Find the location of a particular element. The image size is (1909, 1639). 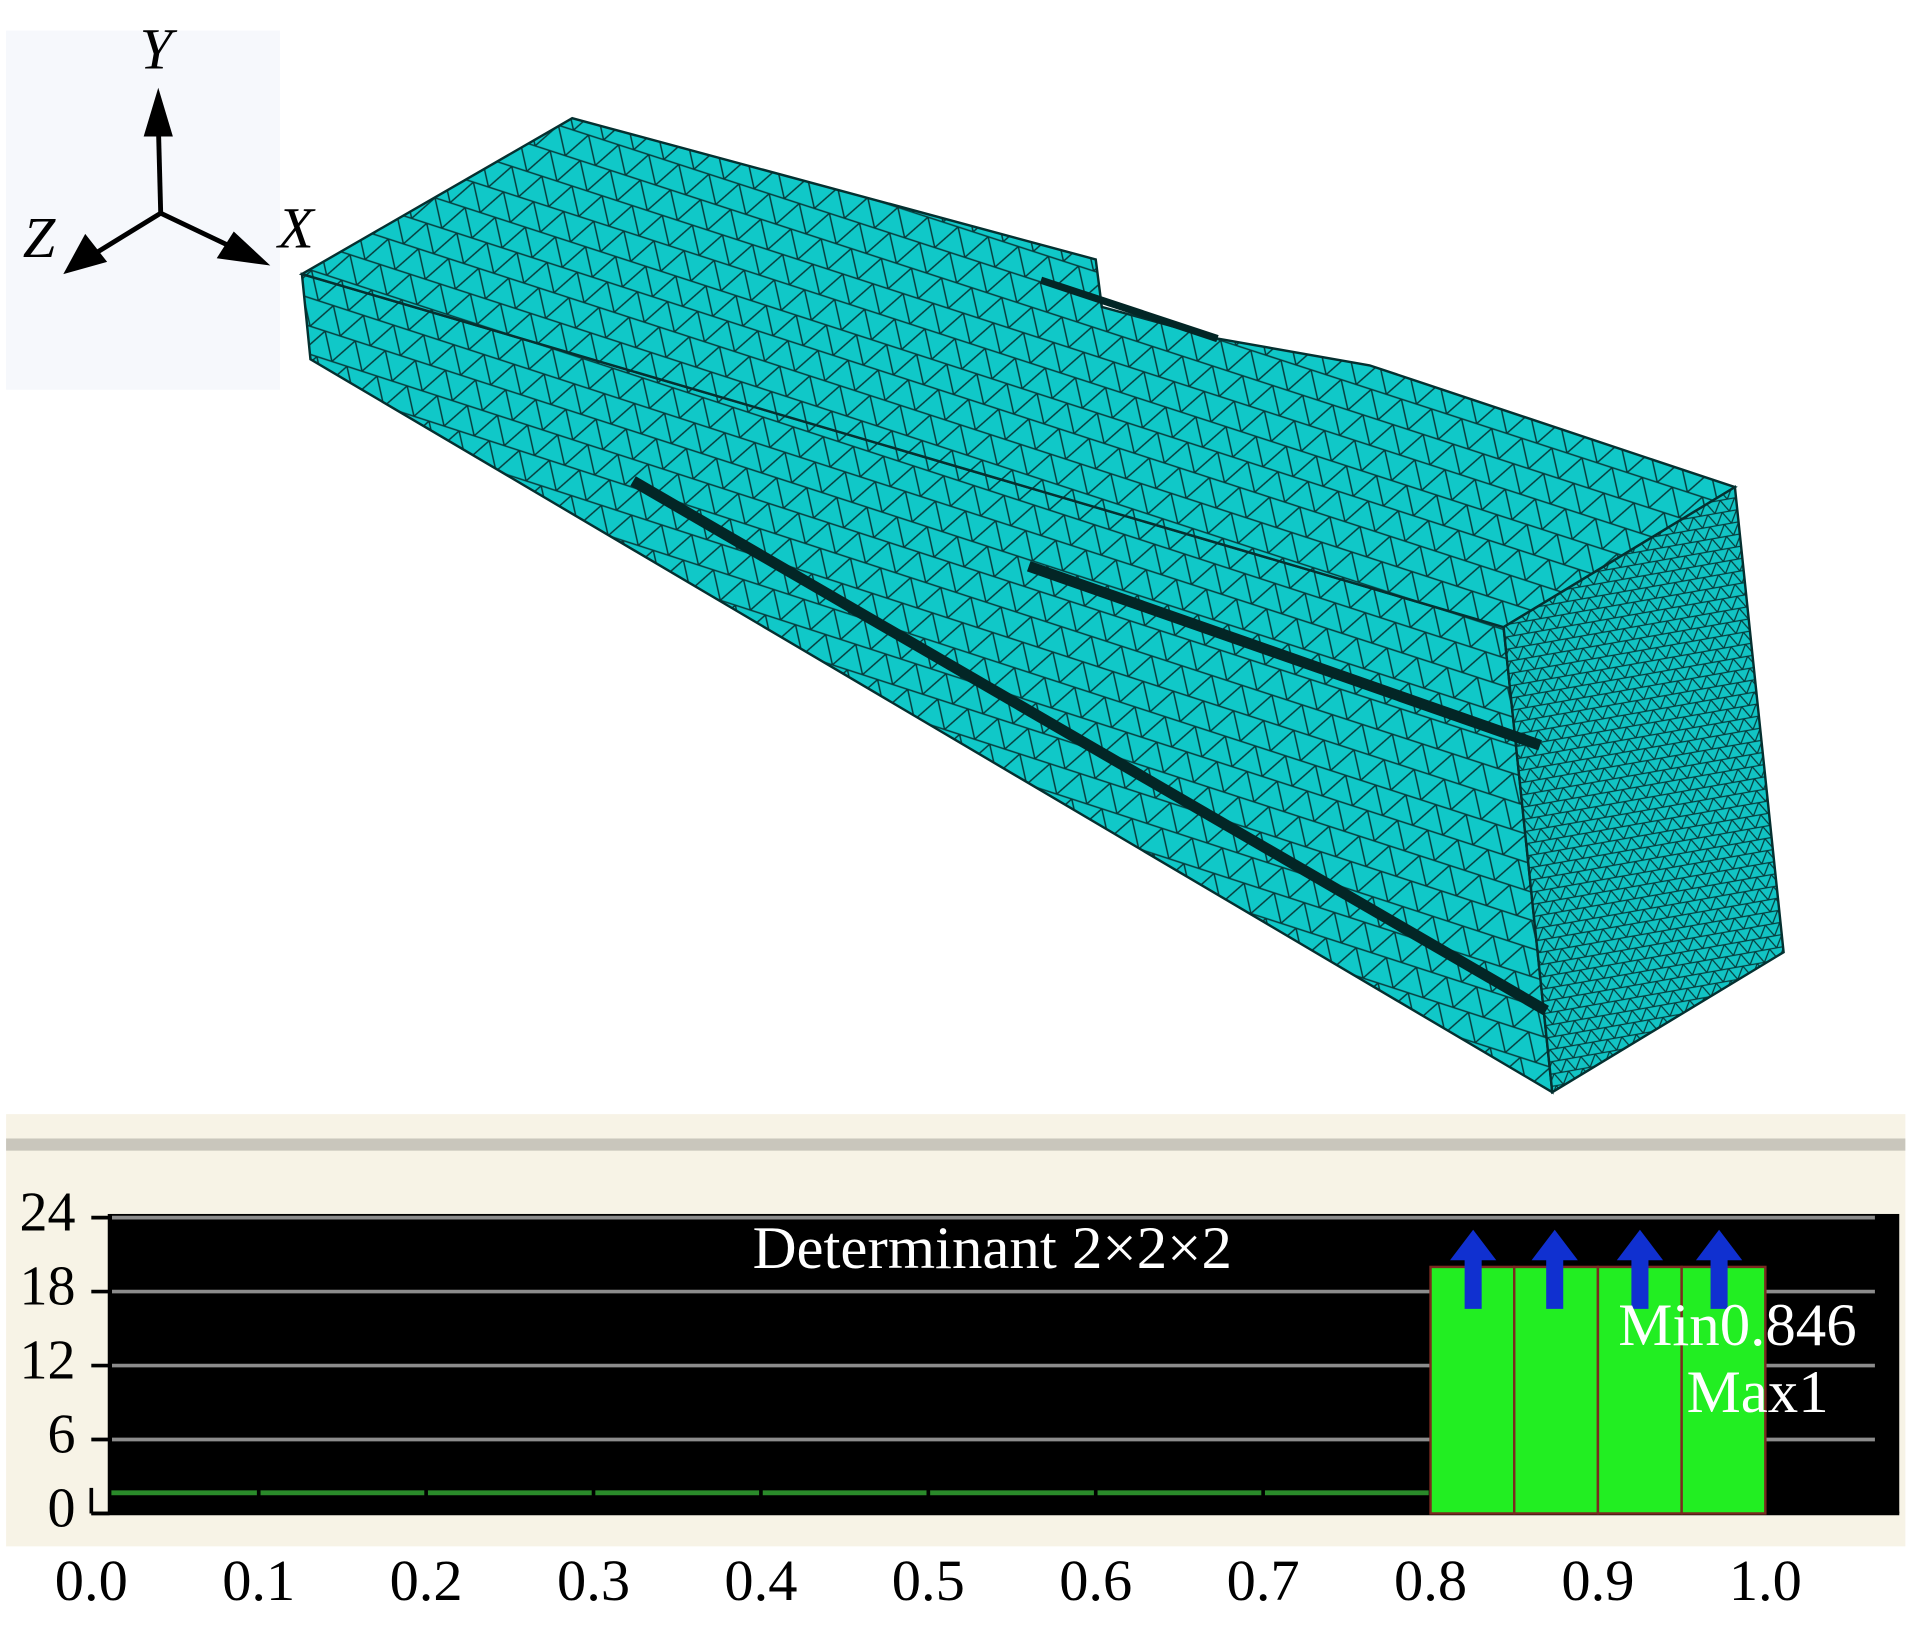

x-tick-label: 0.9 is located at coordinates (1597, 1580).